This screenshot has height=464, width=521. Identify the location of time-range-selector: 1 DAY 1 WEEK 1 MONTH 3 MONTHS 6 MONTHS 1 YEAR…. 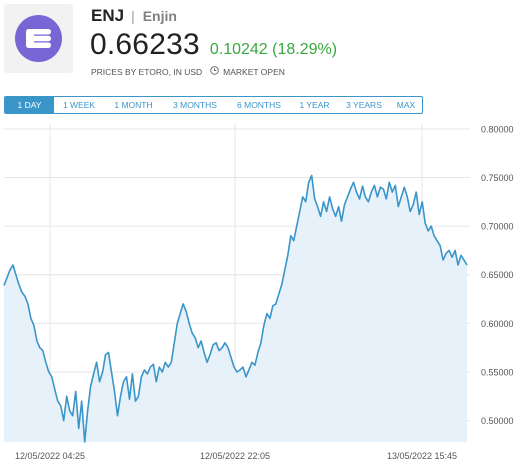
(213, 105).